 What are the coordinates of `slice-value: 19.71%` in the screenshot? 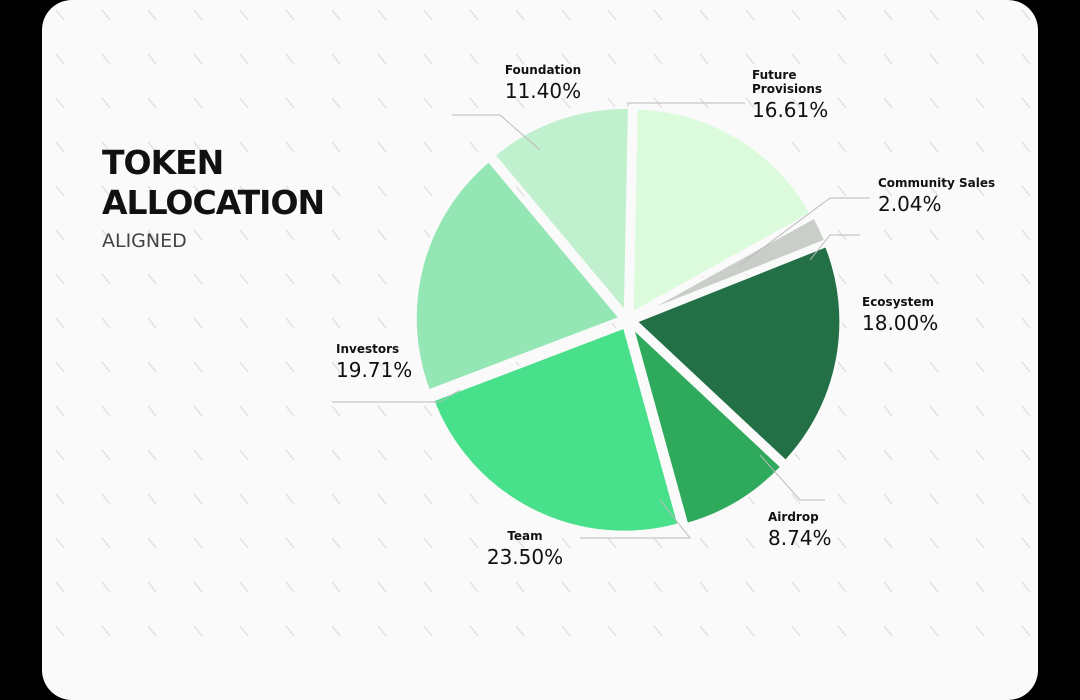 It's located at (374, 370).